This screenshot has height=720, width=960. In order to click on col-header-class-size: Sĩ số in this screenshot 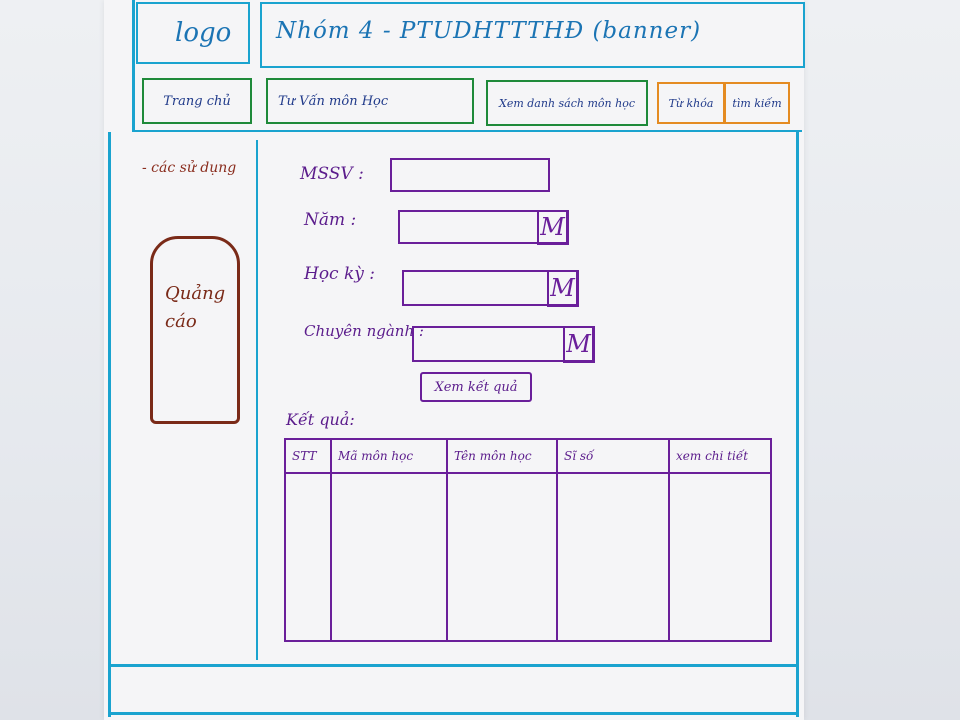, I will do `click(613, 456)`.